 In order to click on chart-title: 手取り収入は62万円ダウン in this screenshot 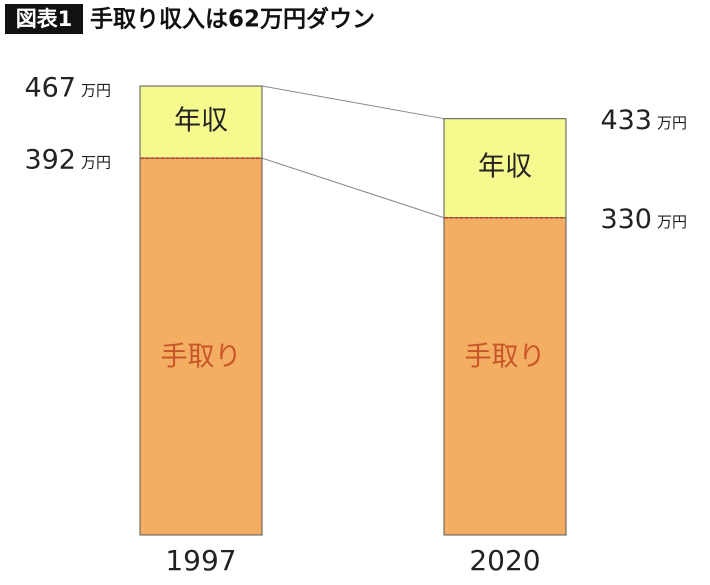, I will do `click(232, 19)`.